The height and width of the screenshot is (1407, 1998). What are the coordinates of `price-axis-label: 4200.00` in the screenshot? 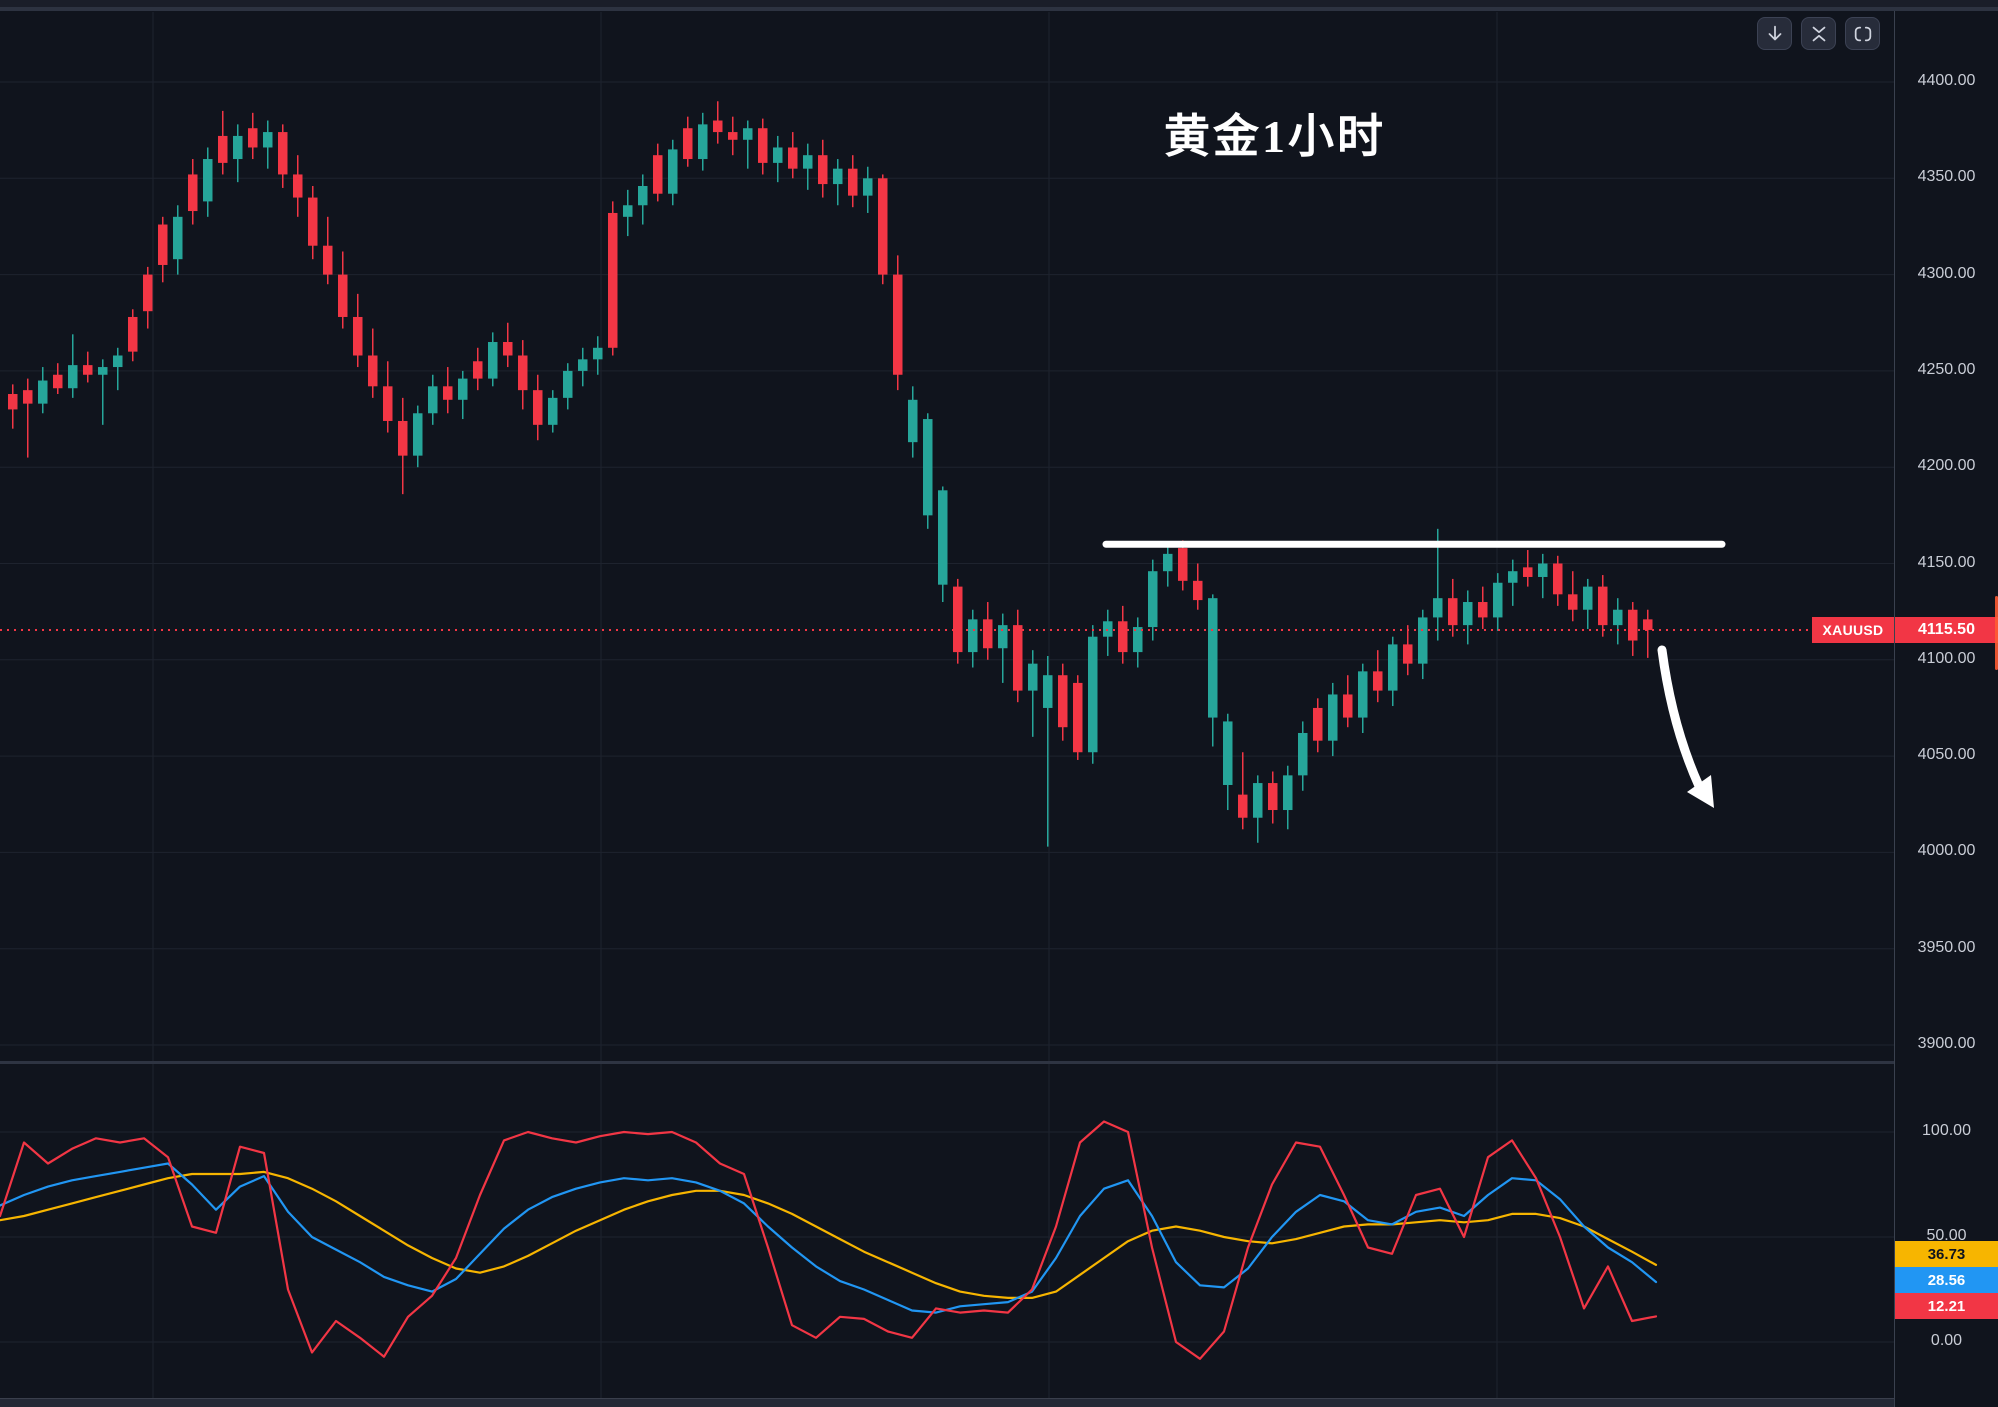 It's located at (1946, 466).